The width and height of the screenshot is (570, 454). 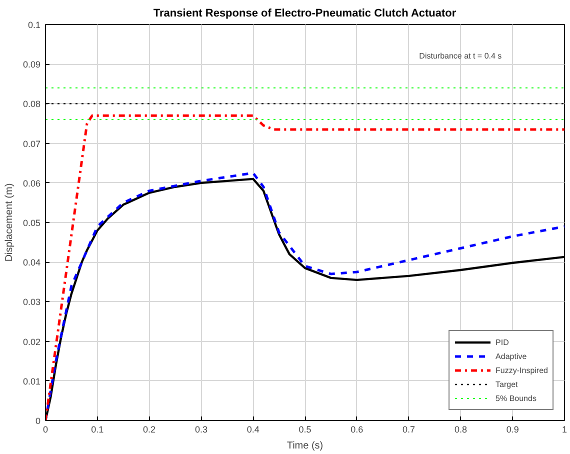 I want to click on y-tick-label: 0.03, so click(x=31, y=302).